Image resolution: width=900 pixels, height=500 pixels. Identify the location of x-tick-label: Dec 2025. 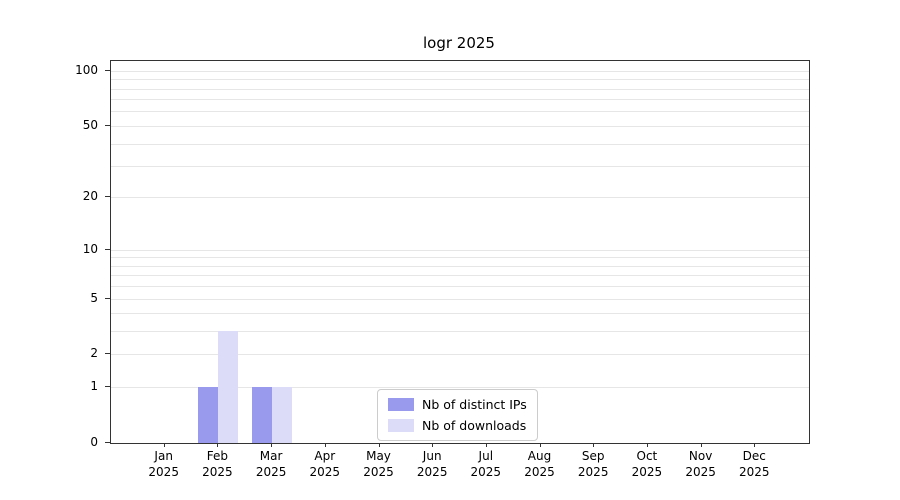
(754, 464).